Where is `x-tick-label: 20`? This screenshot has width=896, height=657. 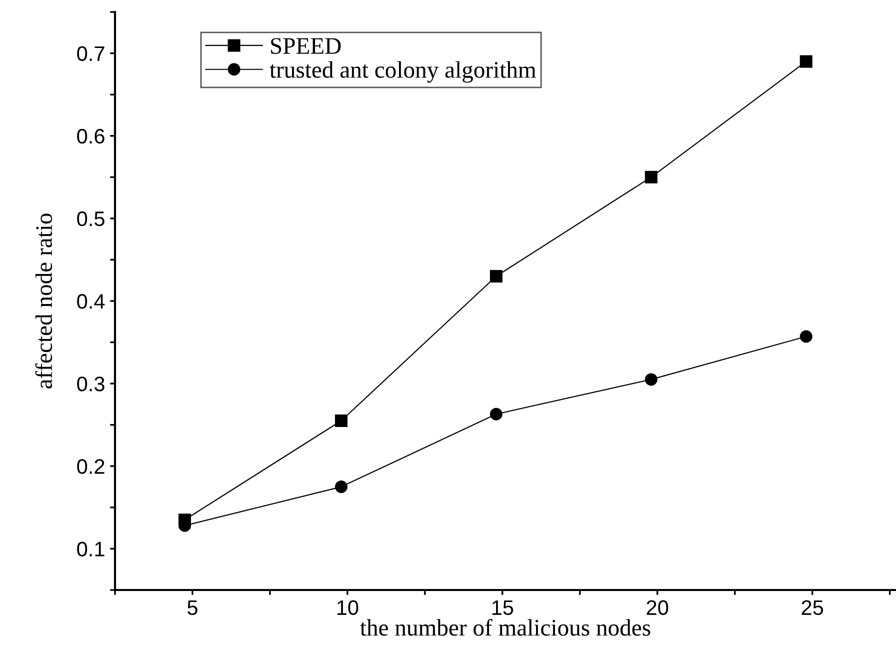 x-tick-label: 20 is located at coordinates (657, 608).